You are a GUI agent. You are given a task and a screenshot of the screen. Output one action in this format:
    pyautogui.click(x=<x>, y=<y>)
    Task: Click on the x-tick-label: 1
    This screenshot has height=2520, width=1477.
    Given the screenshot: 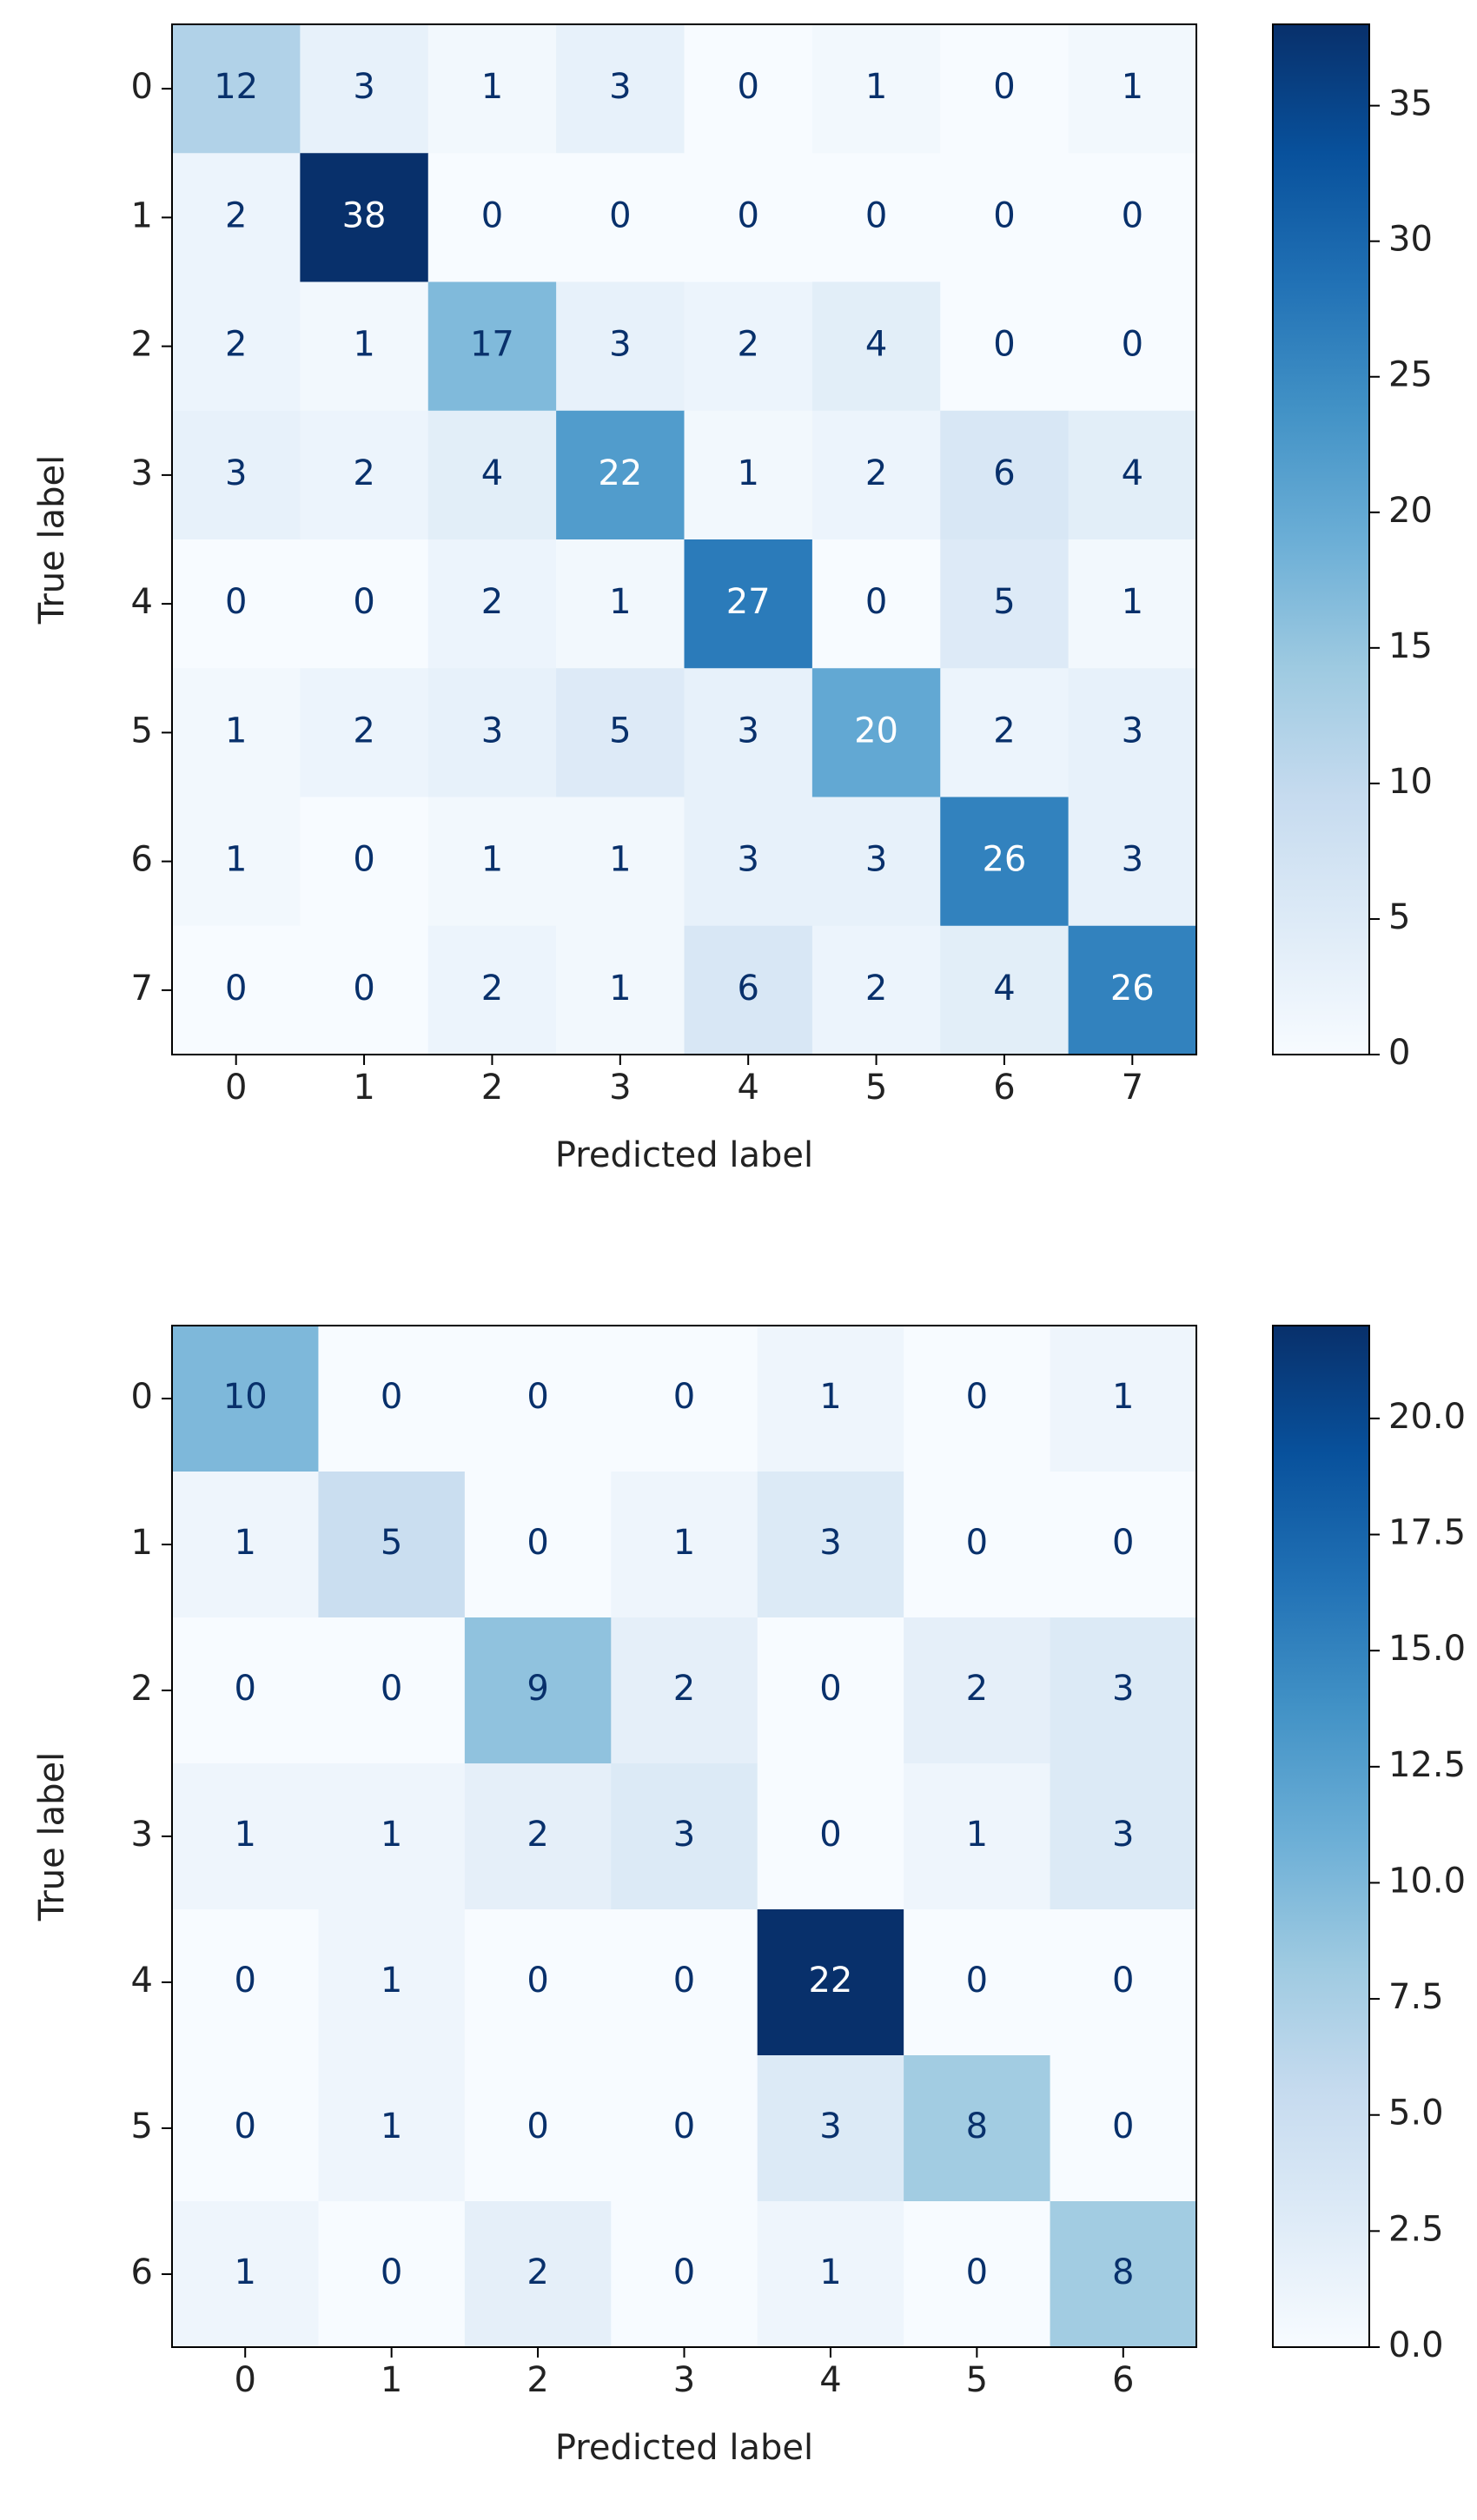 What is the action you would take?
    pyautogui.click(x=391, y=2380)
    